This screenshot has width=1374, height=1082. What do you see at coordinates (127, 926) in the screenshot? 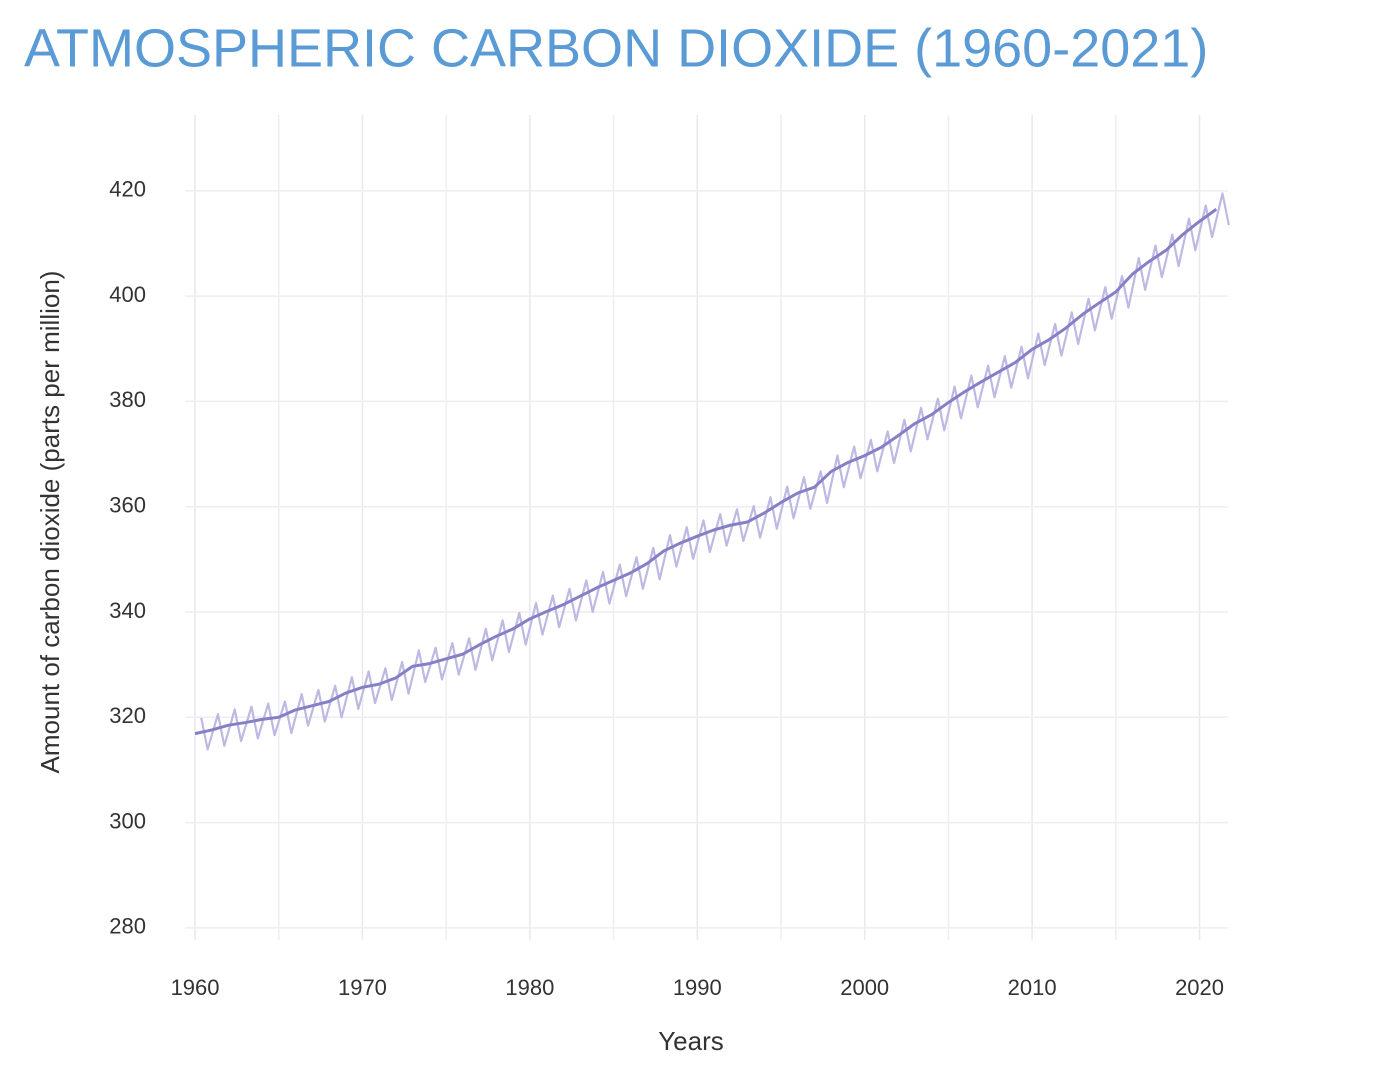
I see `y-tick-label: 280` at bounding box center [127, 926].